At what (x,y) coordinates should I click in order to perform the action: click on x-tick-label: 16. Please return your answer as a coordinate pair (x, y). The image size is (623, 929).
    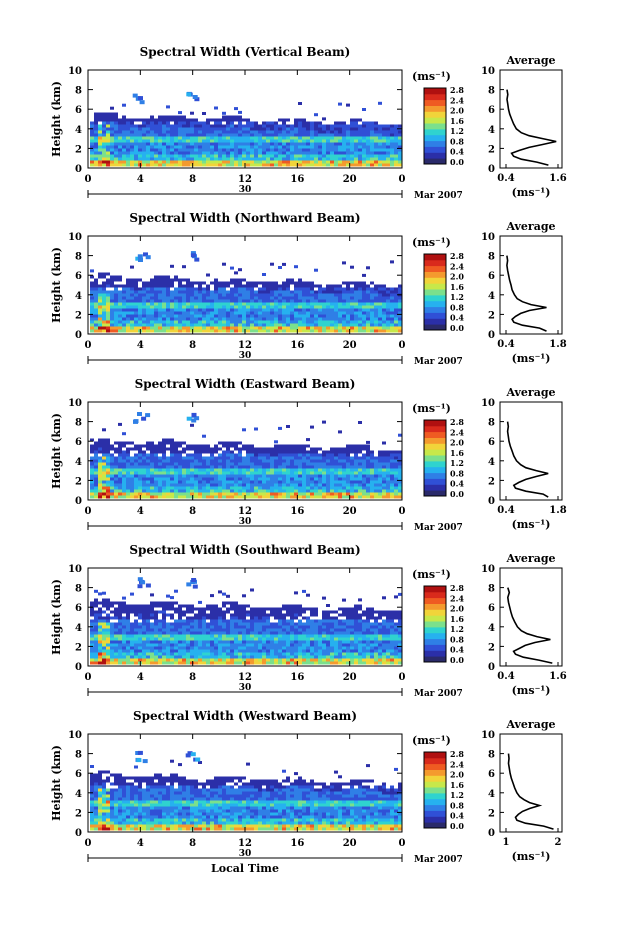
    Looking at the image, I should click on (297, 511).